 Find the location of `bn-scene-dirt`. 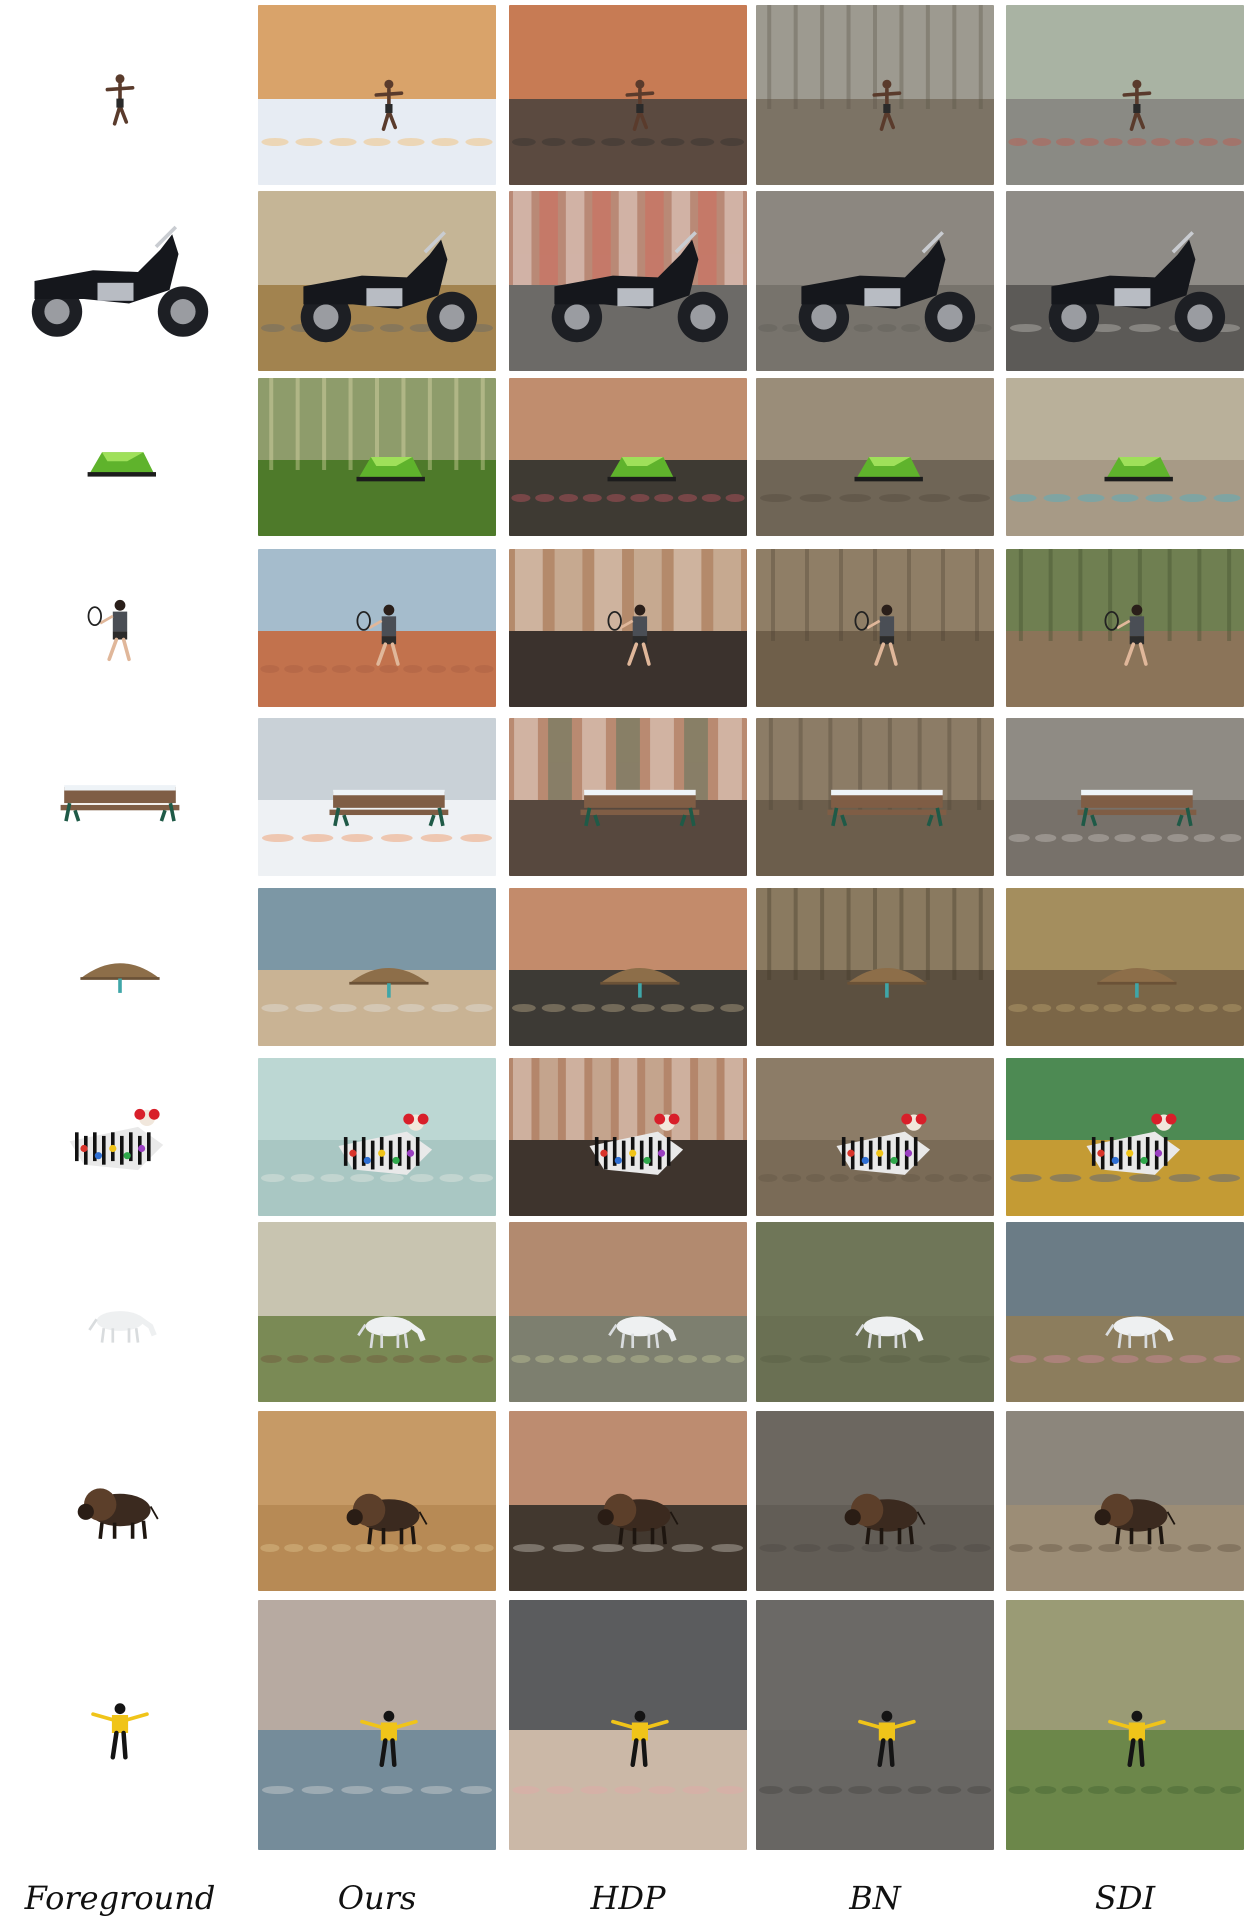

bn-scene-dirt is located at coordinates (875, 1137).